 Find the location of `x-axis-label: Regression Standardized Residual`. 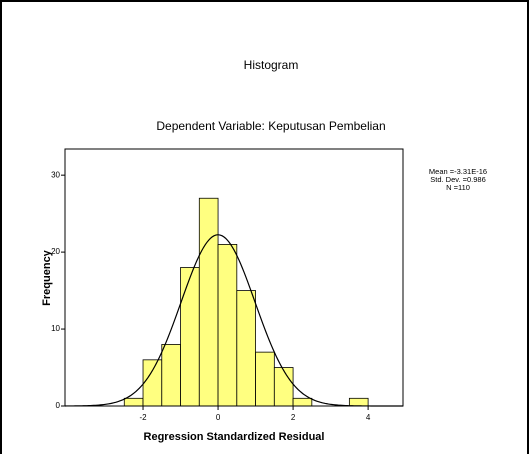

x-axis-label: Regression Standardized Residual is located at coordinates (234, 437).